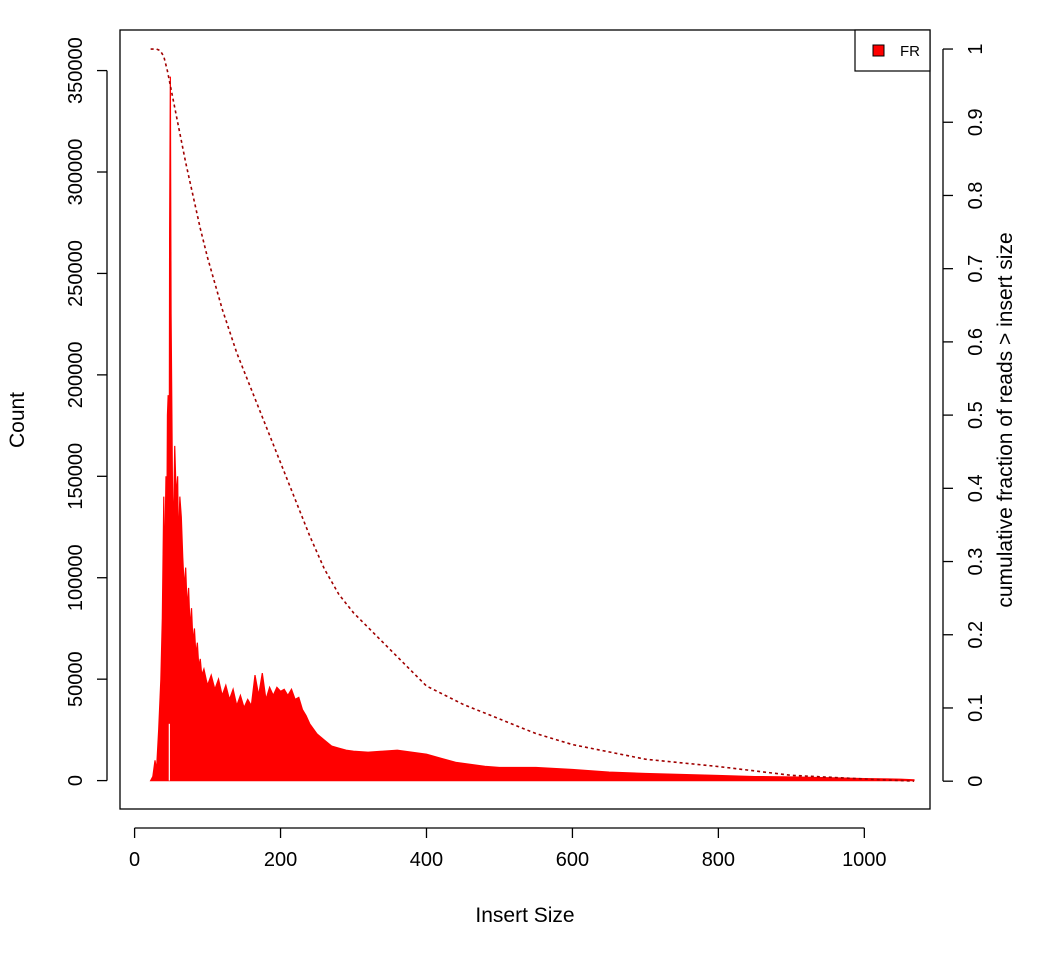  I want to click on y-right-tick-label: 0.5, so click(976, 415).